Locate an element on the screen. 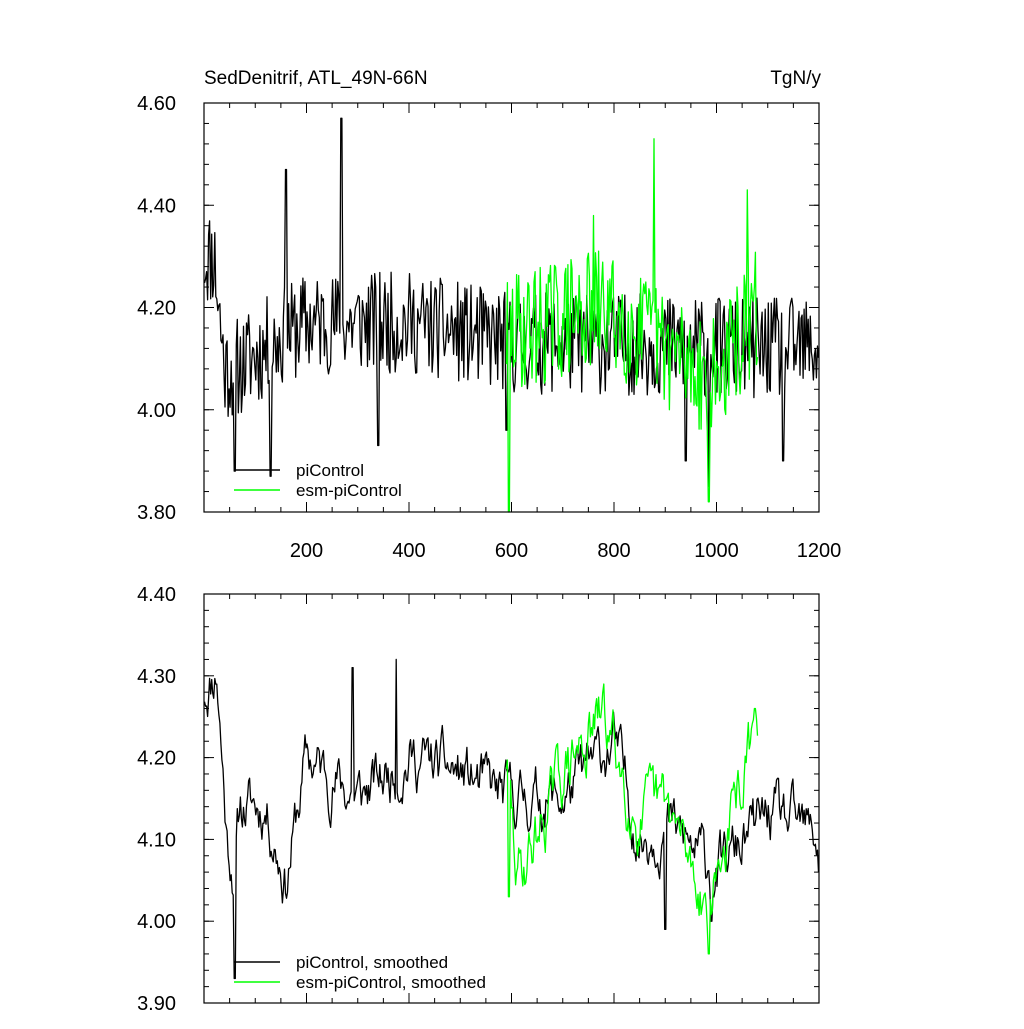 Image resolution: width=1024 pixels, height=1029 pixels. chart-title: SedDenitrif, ATL_49N-66N is located at coordinates (316, 78).